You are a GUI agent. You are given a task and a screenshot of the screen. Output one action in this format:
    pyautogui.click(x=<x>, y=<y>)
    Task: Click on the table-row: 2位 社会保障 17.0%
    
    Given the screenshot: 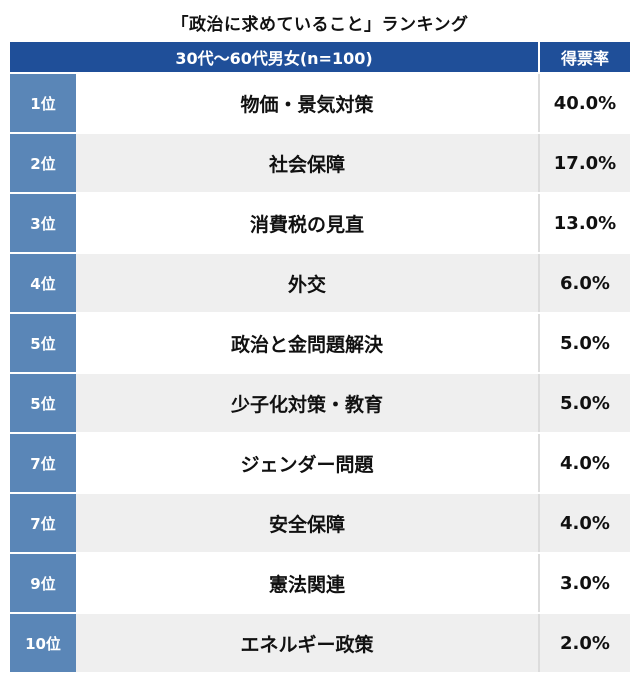 What is the action you would take?
    pyautogui.click(x=320, y=162)
    